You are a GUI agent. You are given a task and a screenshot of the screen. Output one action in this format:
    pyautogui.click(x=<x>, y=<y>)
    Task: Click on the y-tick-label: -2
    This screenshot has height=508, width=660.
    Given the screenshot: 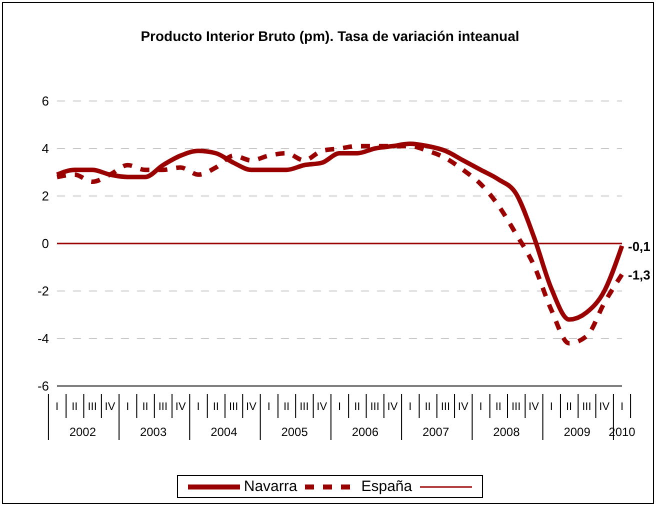 What is the action you would take?
    pyautogui.click(x=43, y=291)
    